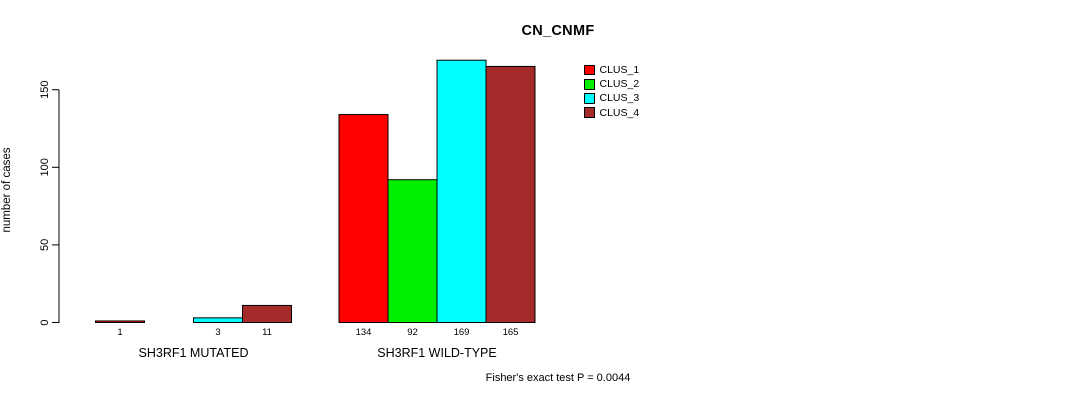 The height and width of the screenshot is (400, 1090). I want to click on fisher-exact-test-annotation: Fisher's exact test P = 0.0044, so click(558, 378).